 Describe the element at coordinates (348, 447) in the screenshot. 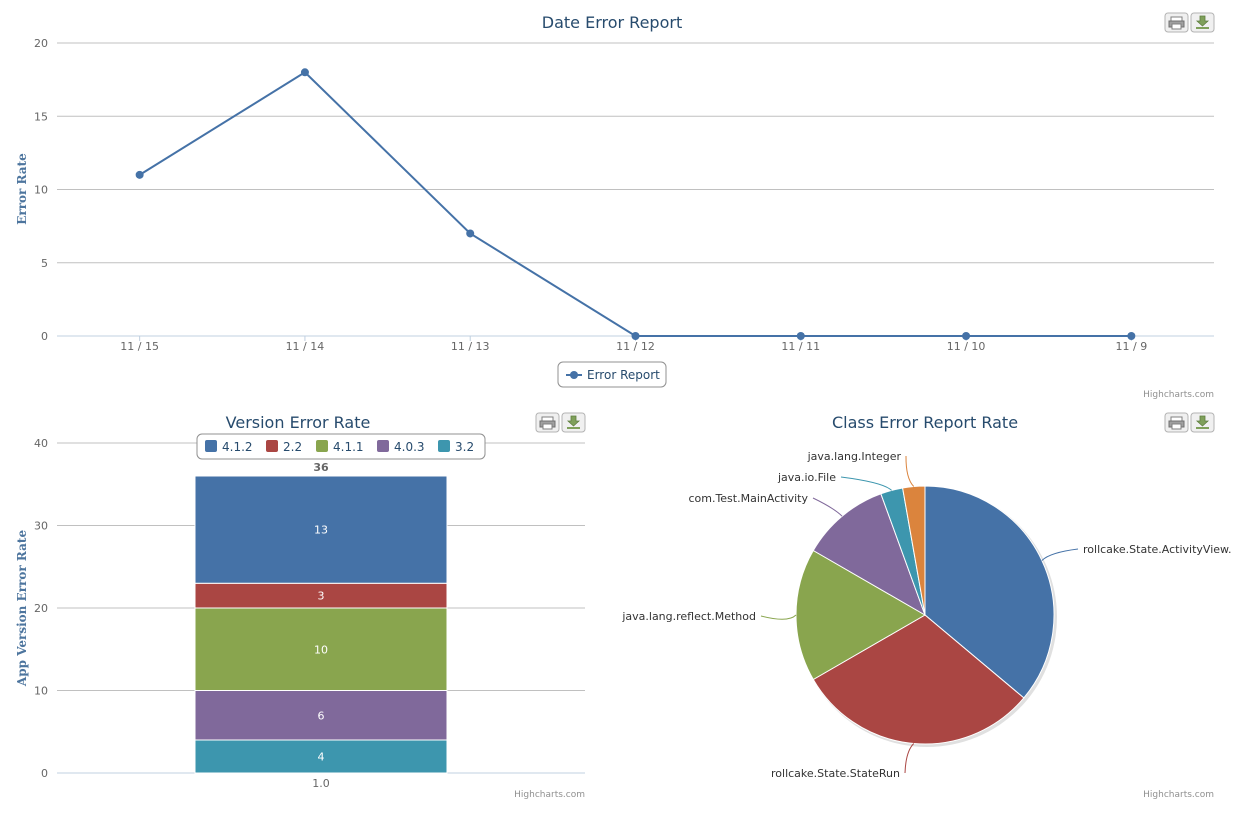

I see `legend-item-4-1-1: 4.1.1` at that location.